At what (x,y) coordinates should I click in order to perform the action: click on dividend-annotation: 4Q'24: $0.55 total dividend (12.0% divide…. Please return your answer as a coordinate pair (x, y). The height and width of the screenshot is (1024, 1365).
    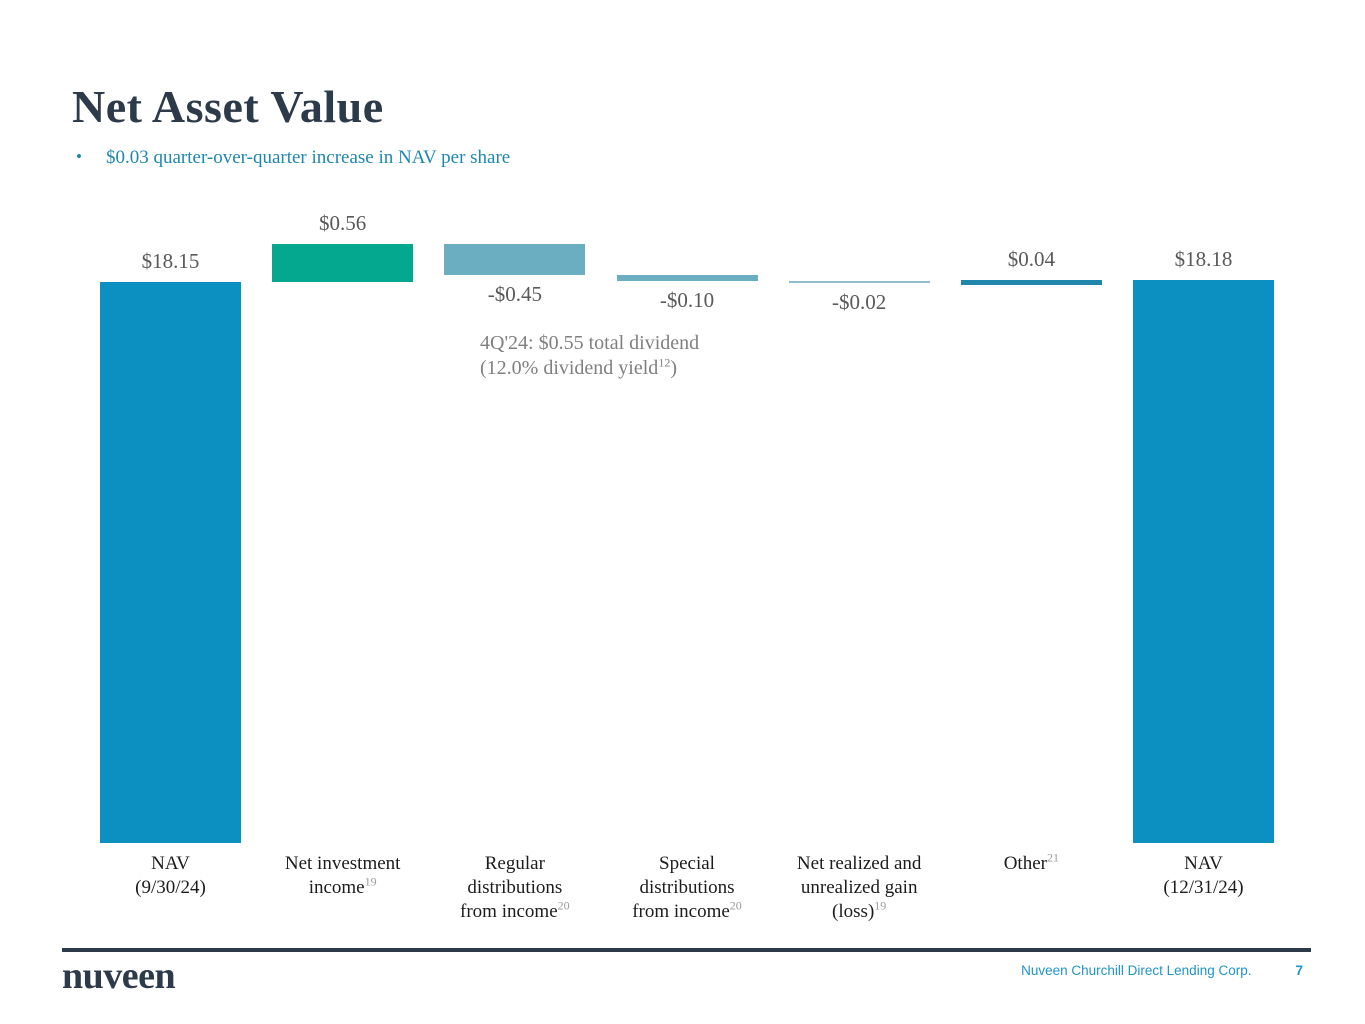
    Looking at the image, I should click on (590, 355).